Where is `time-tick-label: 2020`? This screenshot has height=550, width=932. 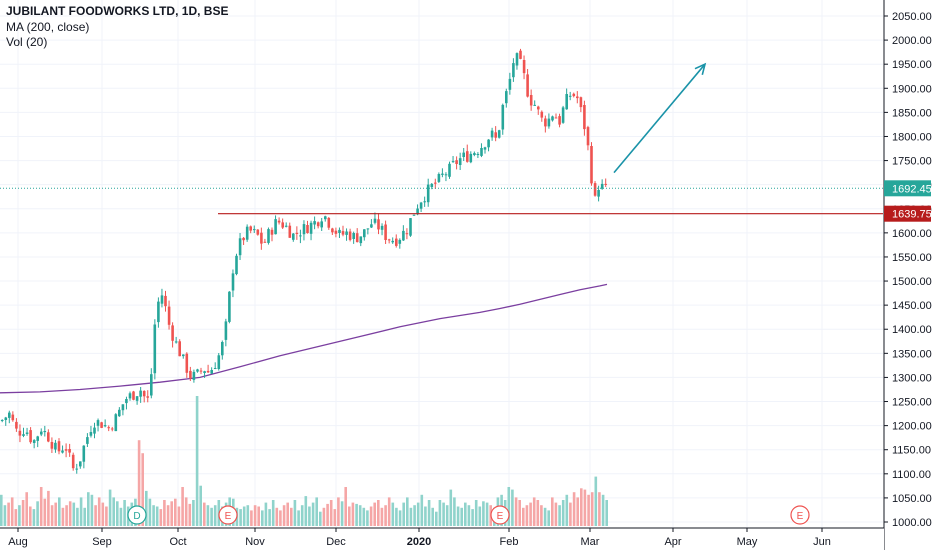
time-tick-label: 2020 is located at coordinates (419, 542).